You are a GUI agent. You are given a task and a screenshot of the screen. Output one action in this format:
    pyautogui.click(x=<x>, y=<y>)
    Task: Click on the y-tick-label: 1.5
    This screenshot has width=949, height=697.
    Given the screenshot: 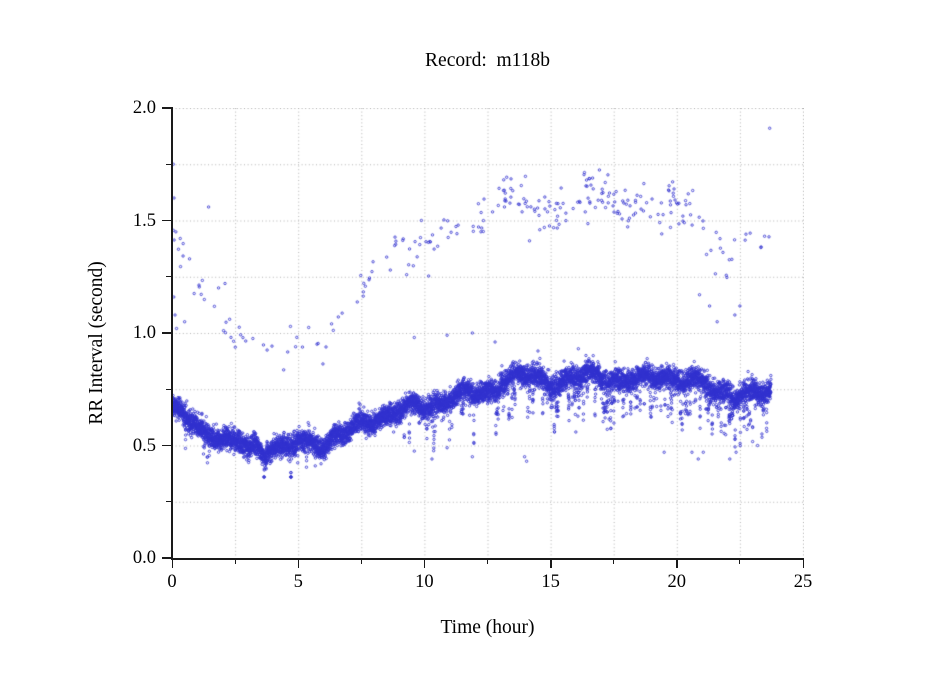 What is the action you would take?
    pyautogui.click(x=144, y=220)
    